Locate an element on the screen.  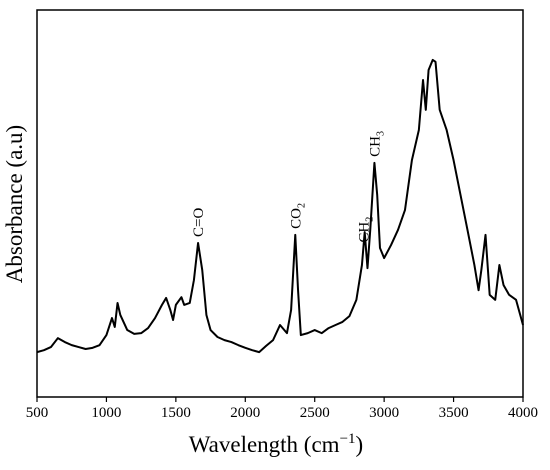
x-tick-label: 2500 is located at coordinates (315, 413).